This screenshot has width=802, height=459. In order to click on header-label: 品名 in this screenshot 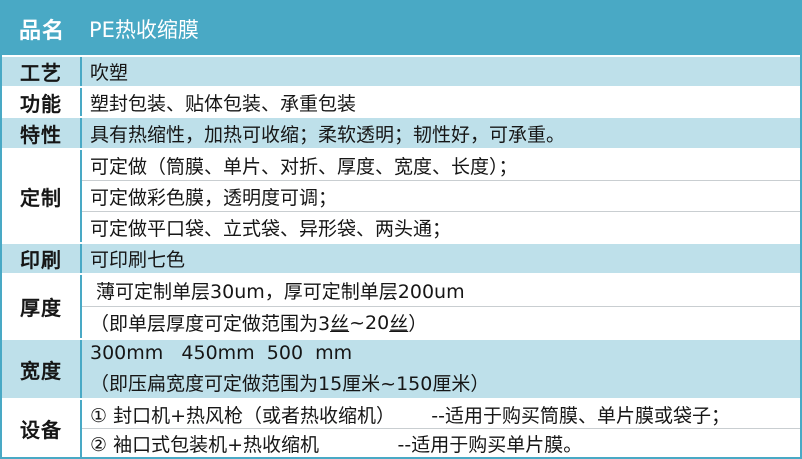, I will do `click(41, 31)`.